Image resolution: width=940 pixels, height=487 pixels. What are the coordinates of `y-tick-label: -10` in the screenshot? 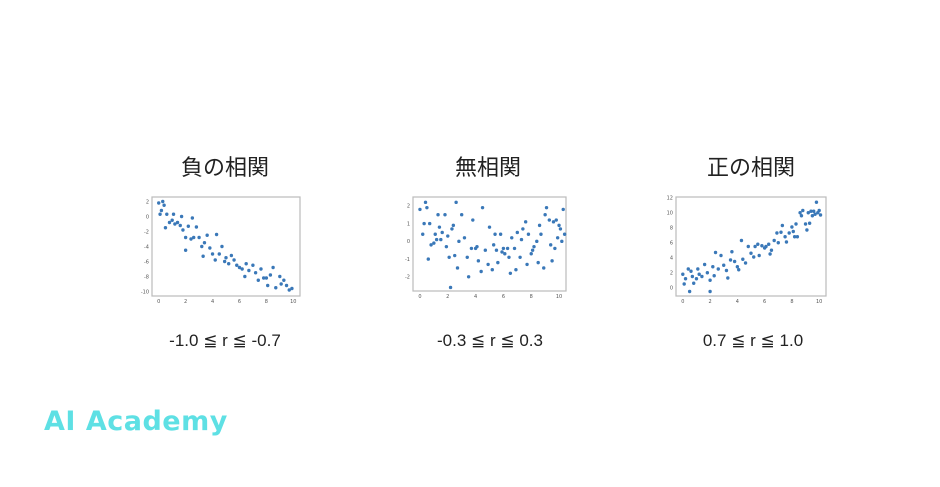 It's located at (145, 292).